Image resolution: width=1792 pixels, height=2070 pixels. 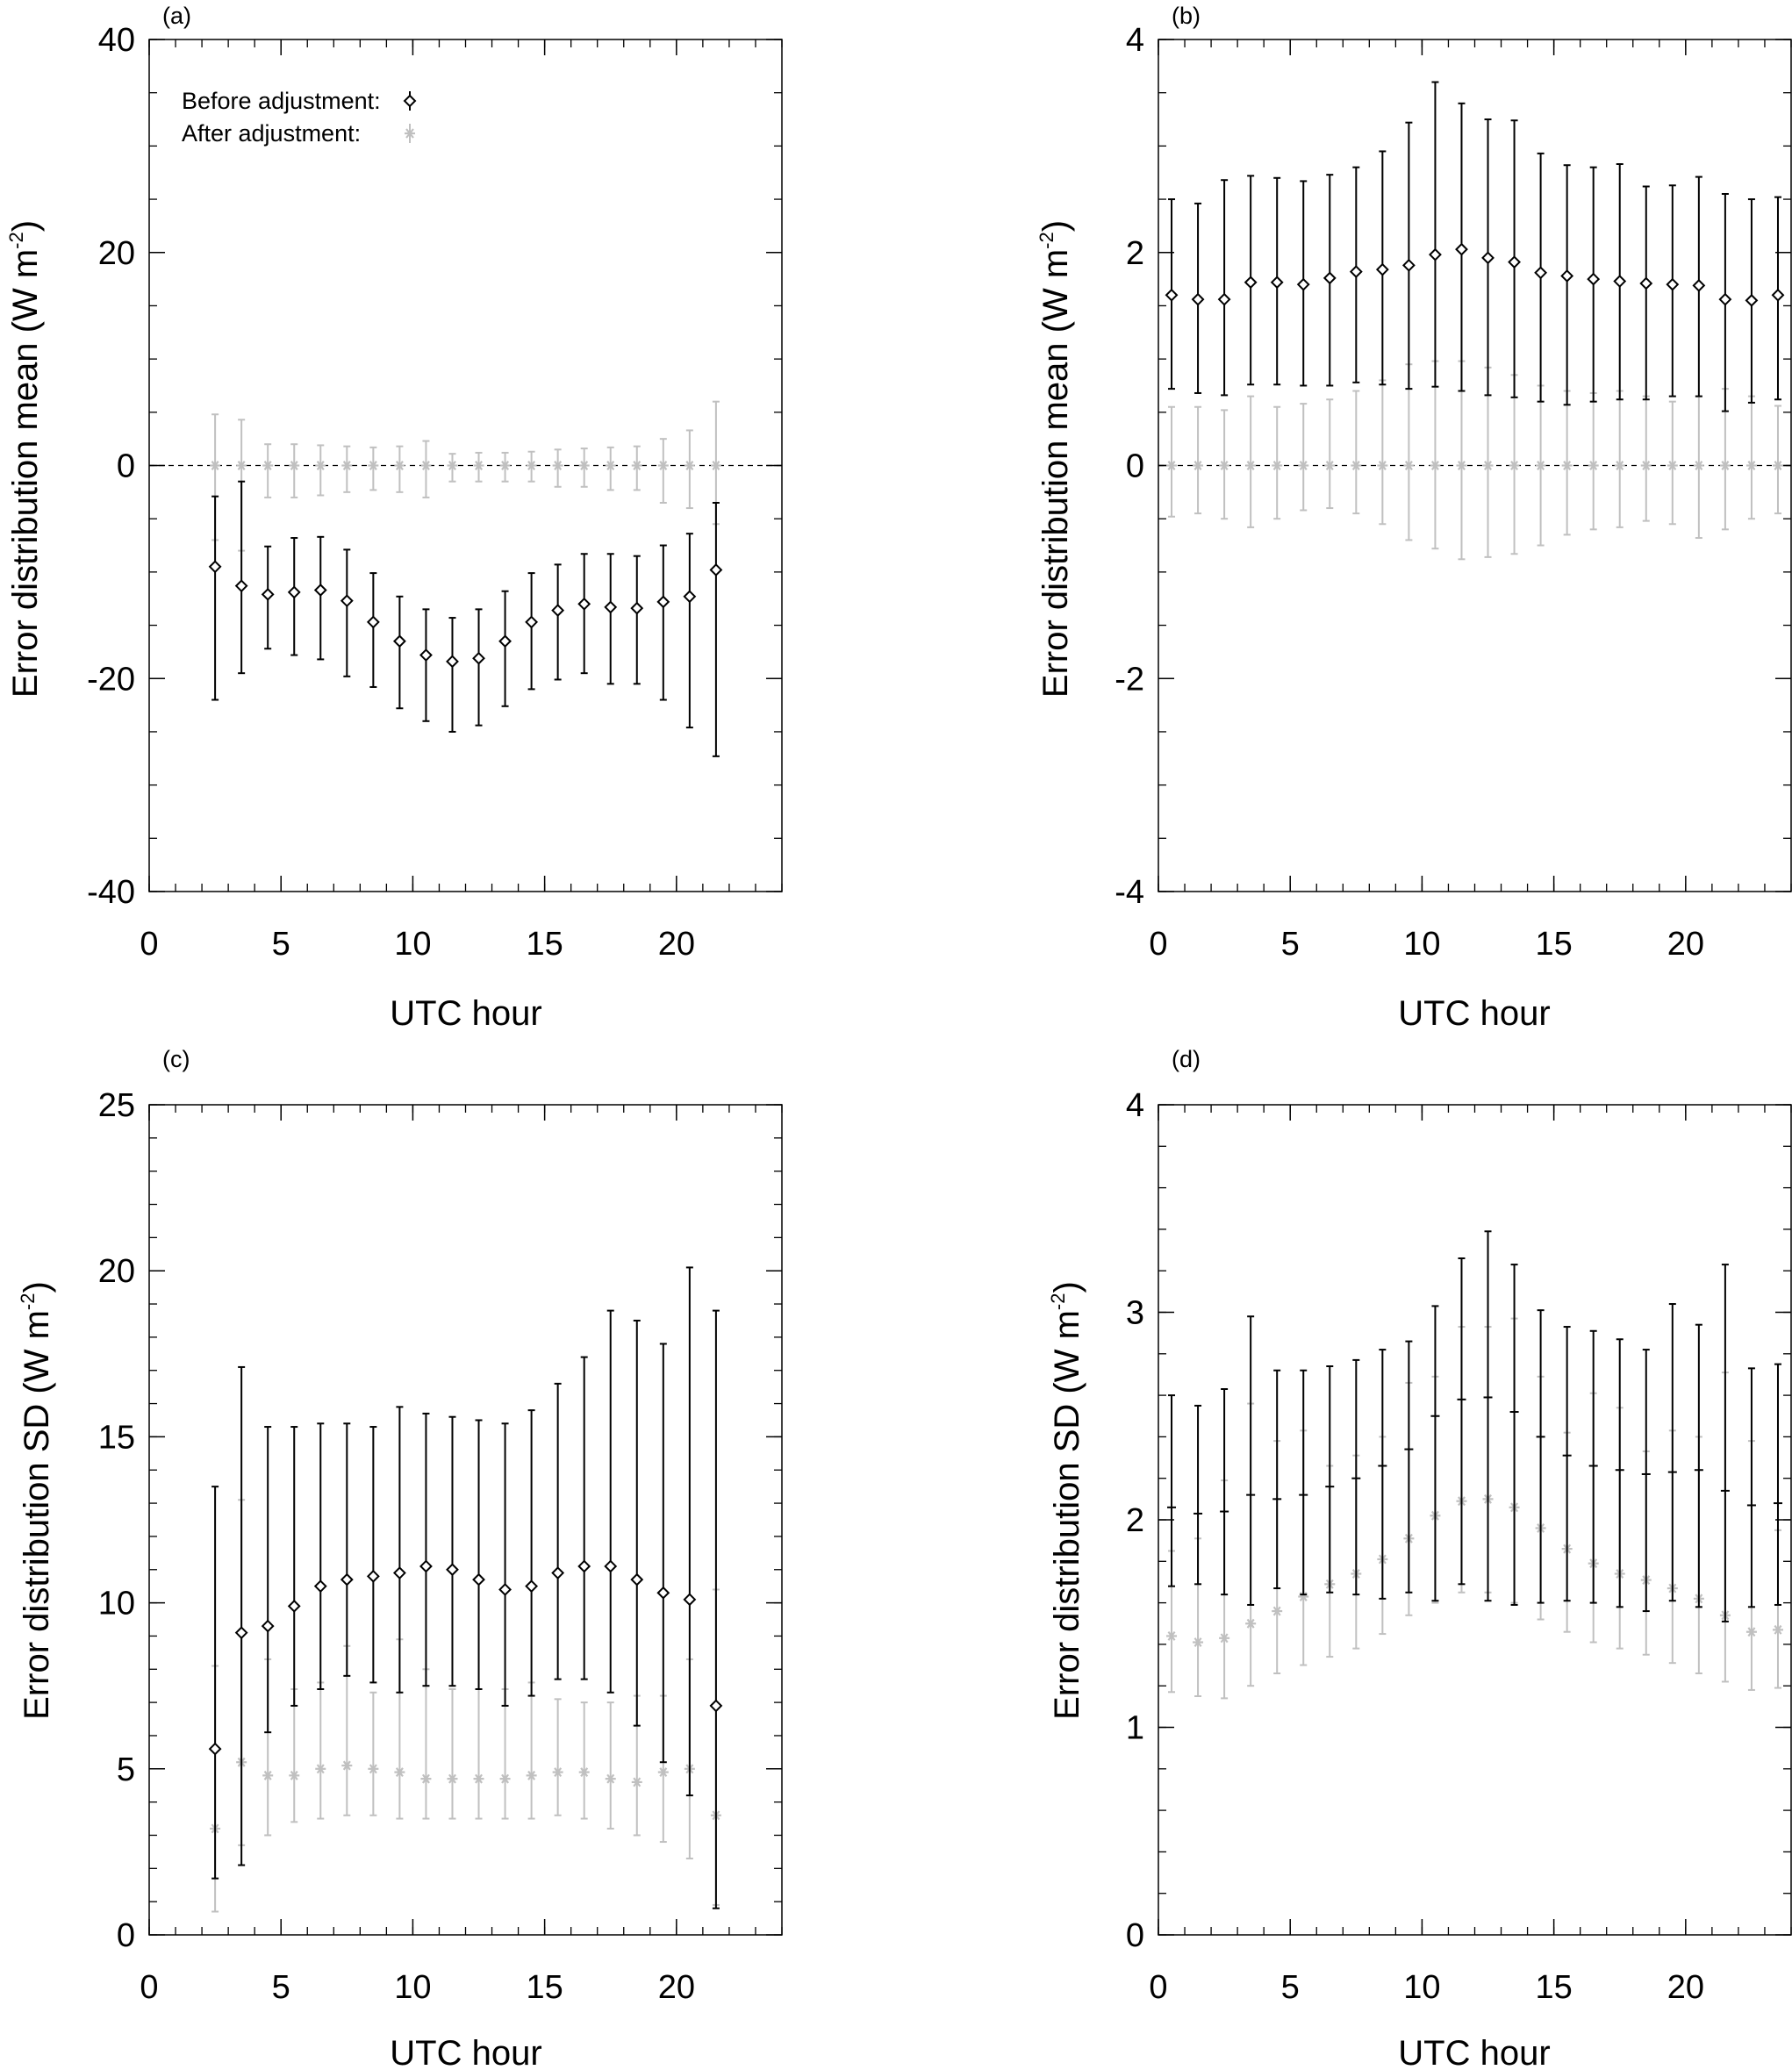 What do you see at coordinates (117, 1437) in the screenshot?
I see `y-tick-label: 15` at bounding box center [117, 1437].